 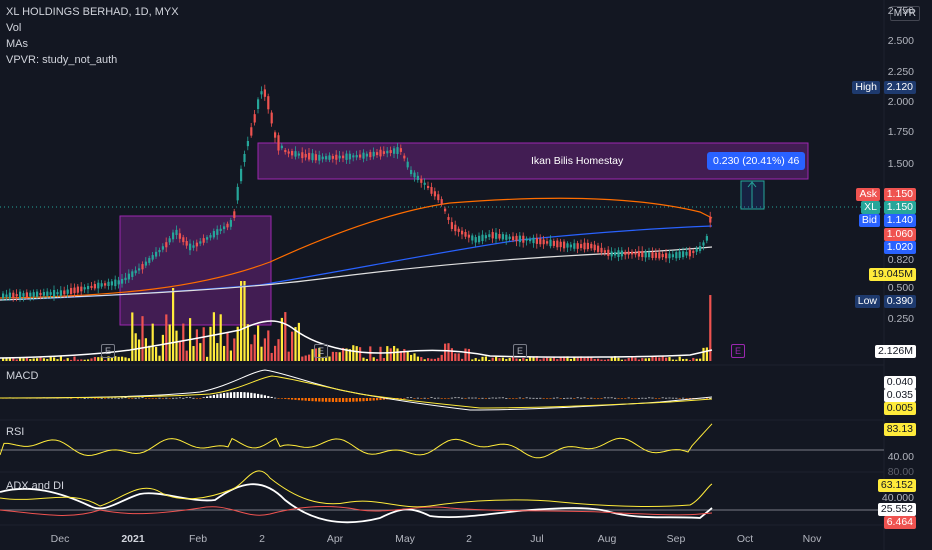 What do you see at coordinates (900, 41) in the screenshot?
I see `price-tick: 2.500` at bounding box center [900, 41].